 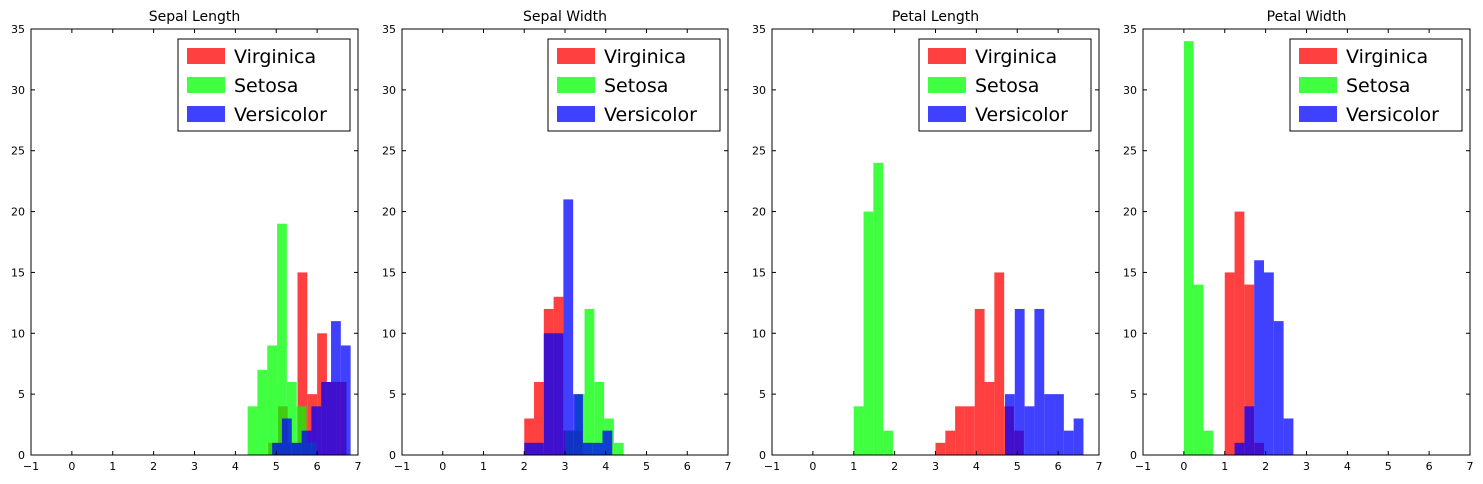 I want to click on x-tick-label: 6, so click(x=317, y=466).